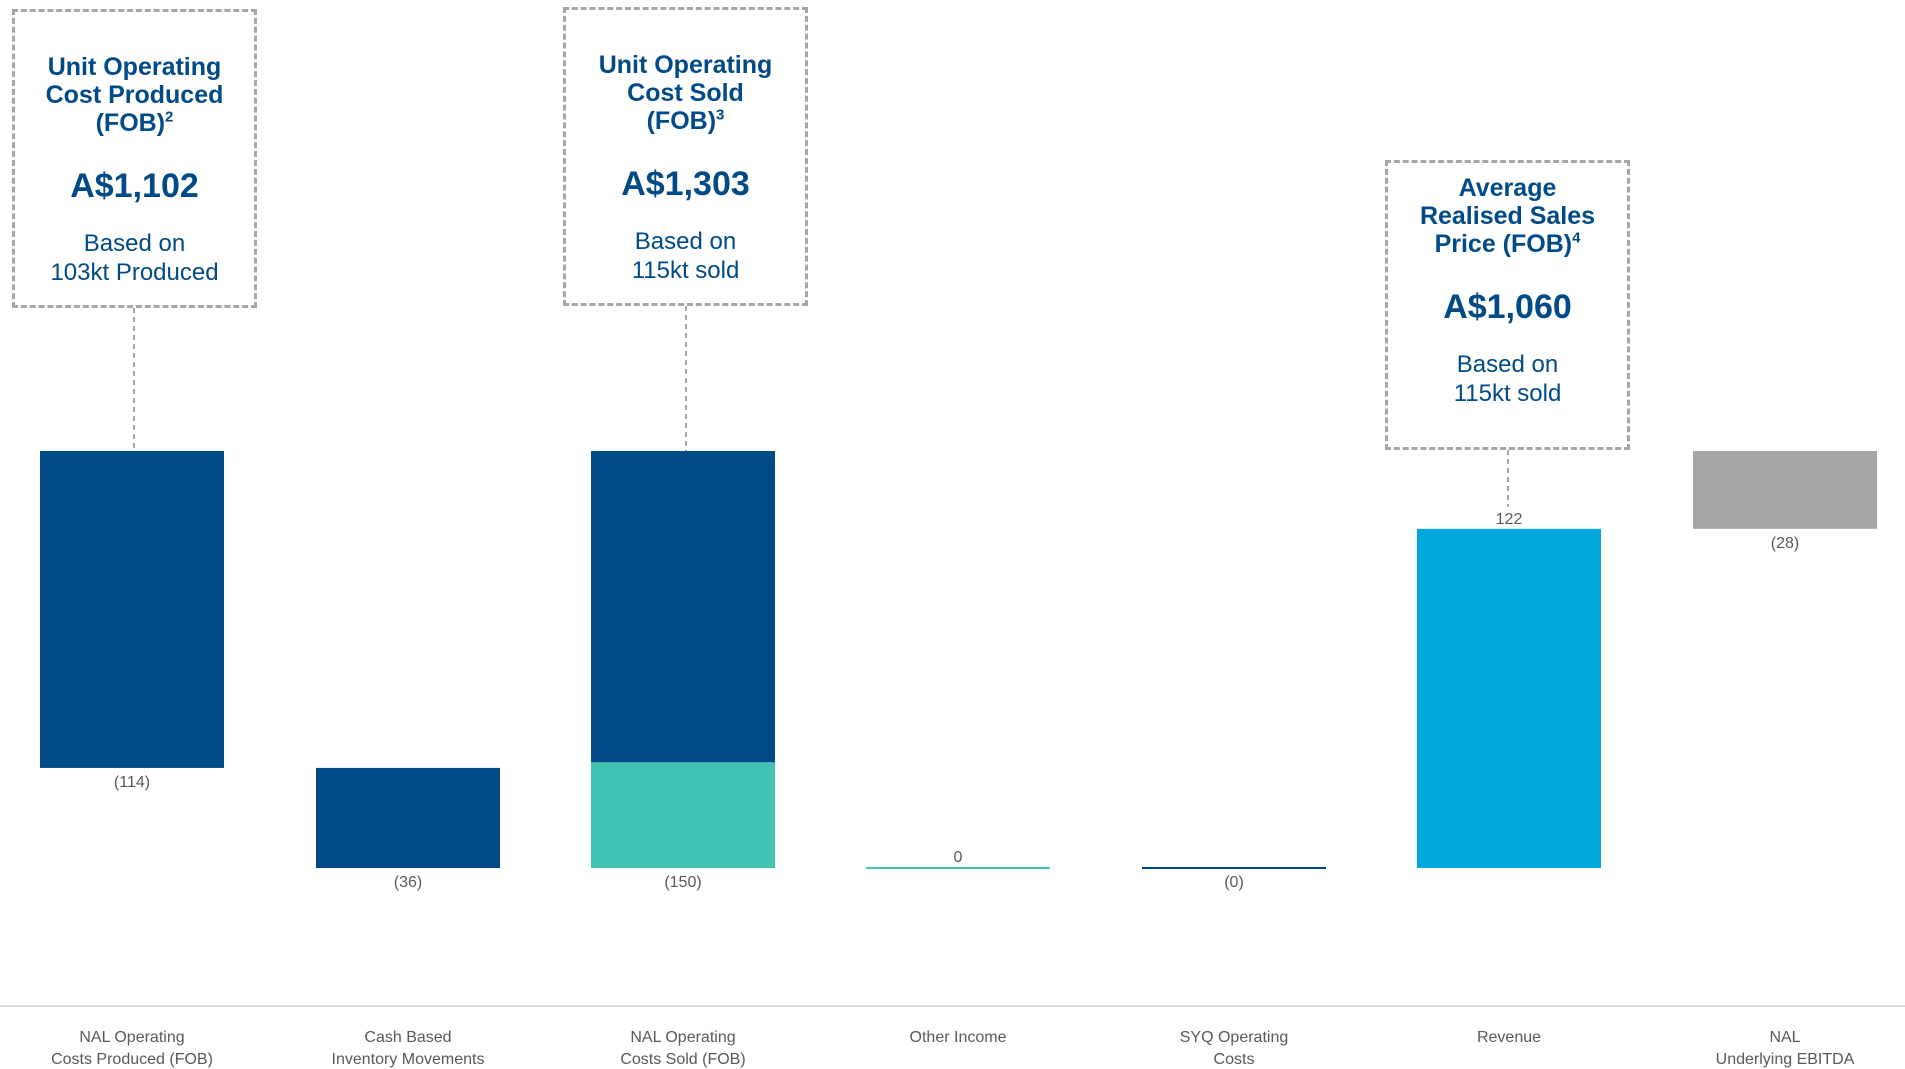 Image resolution: width=1905 pixels, height=1069 pixels. What do you see at coordinates (134, 95) in the screenshot?
I see `callout-title: Unit Operating Cost Produced (FOB)2` at bounding box center [134, 95].